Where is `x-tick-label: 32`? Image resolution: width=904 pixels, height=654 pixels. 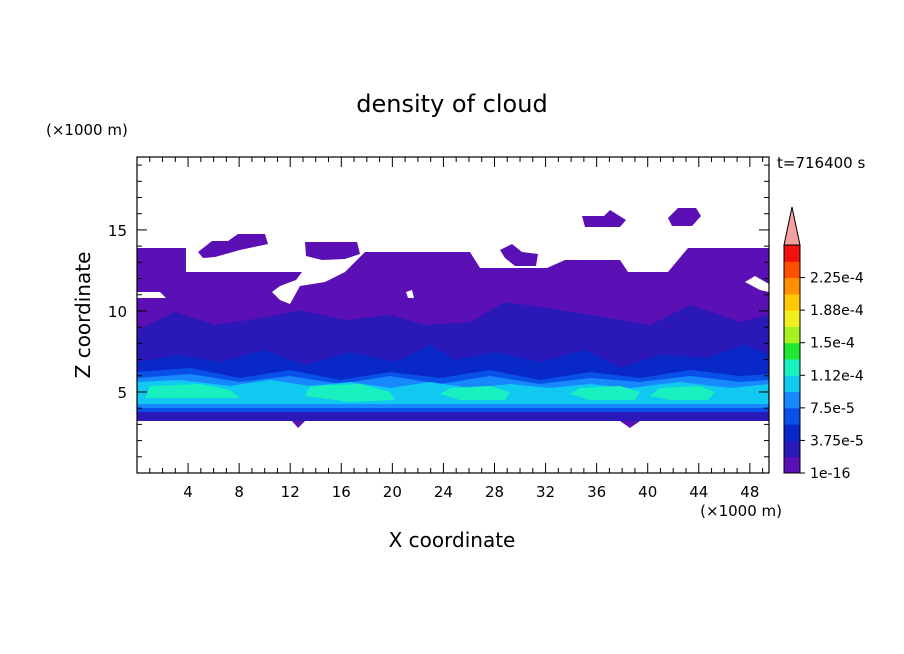
x-tick-label: 32 is located at coordinates (545, 492).